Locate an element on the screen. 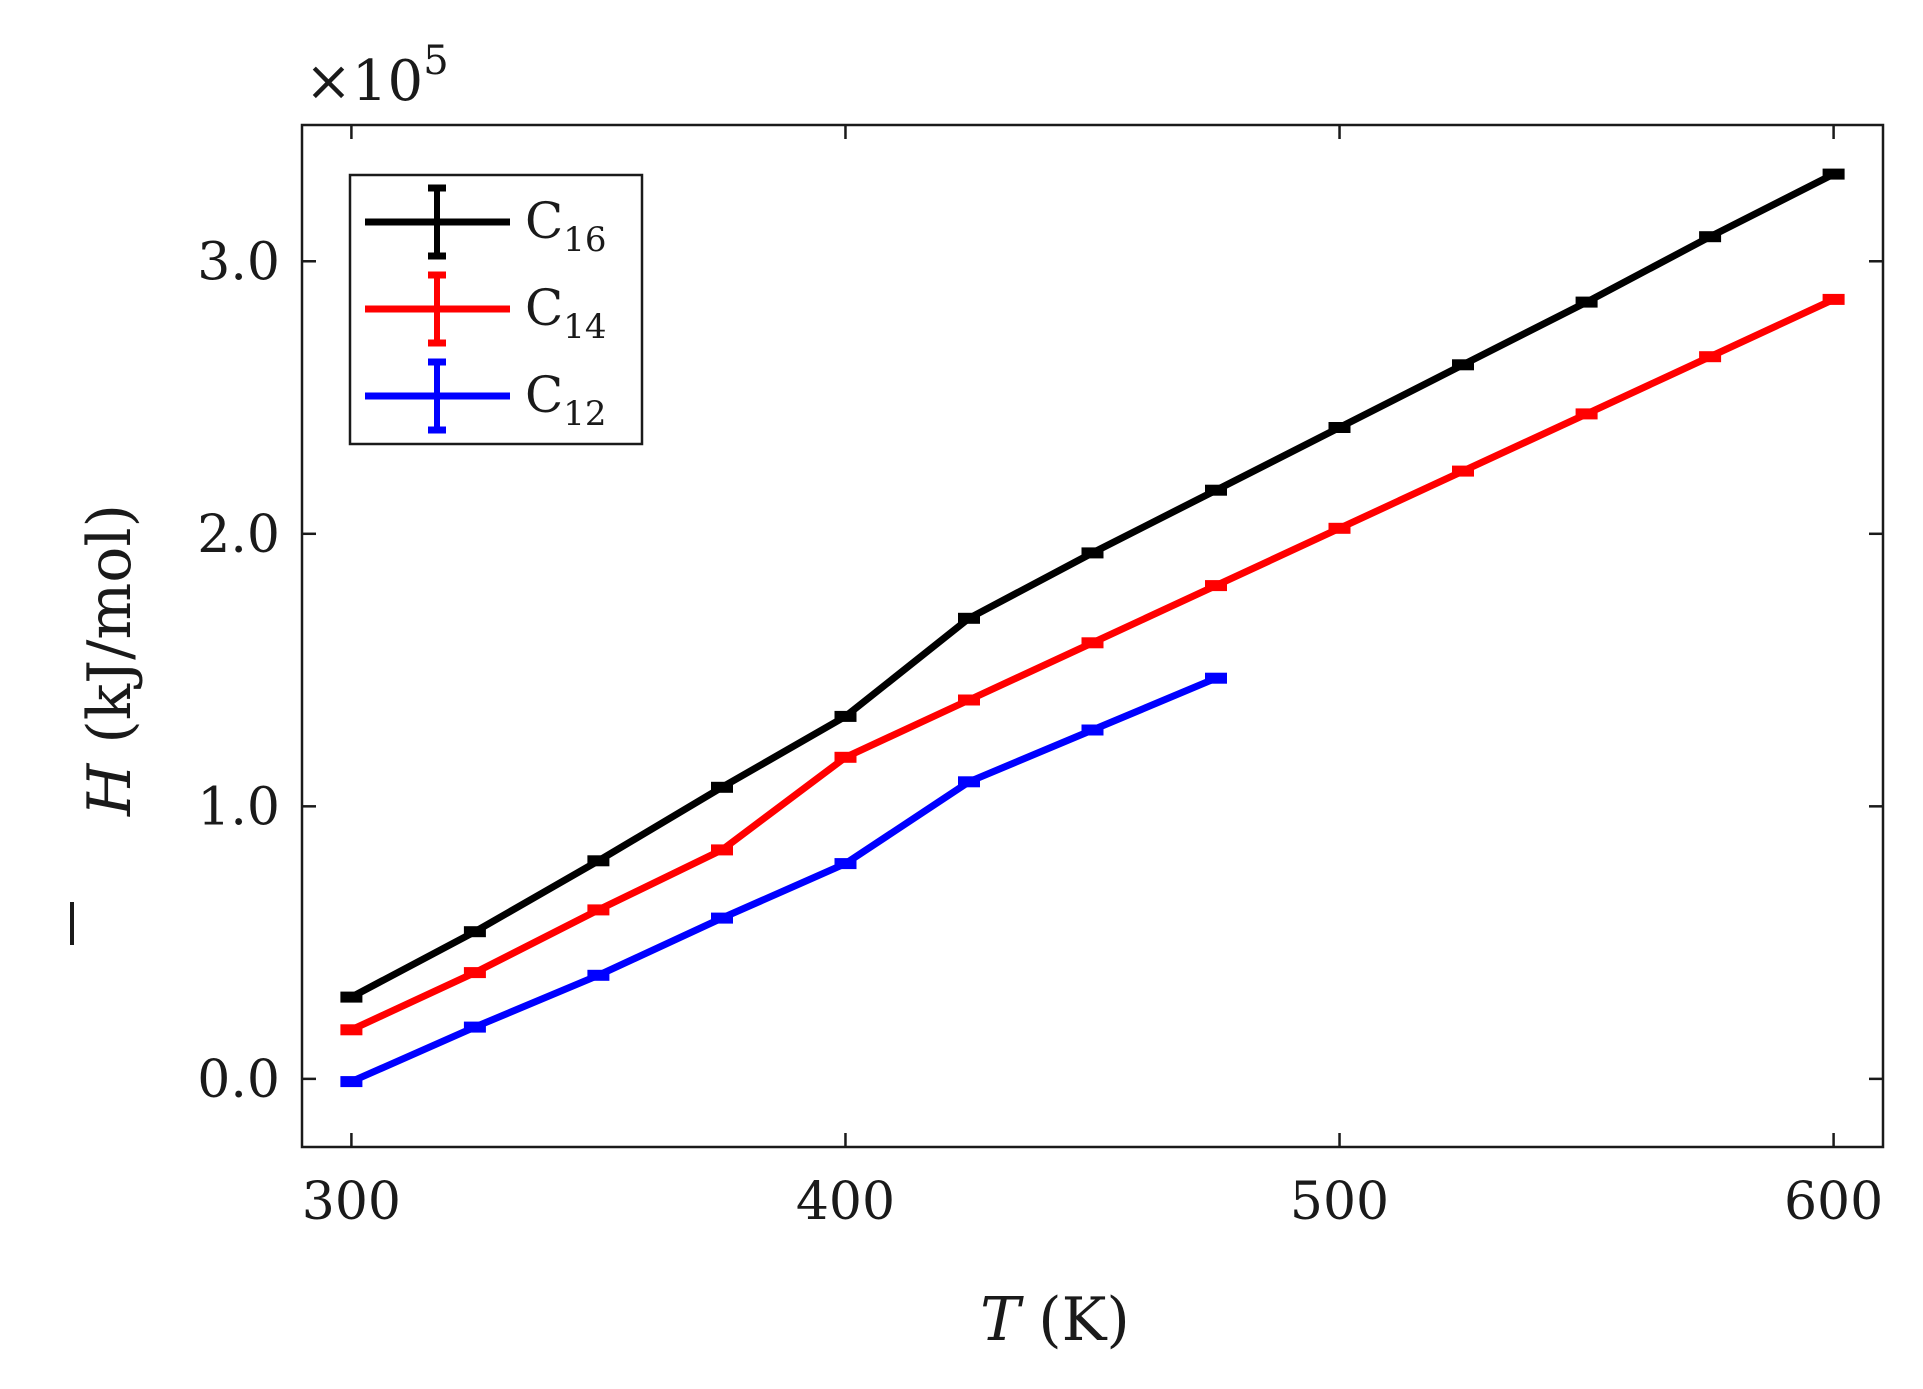 The width and height of the screenshot is (1923, 1389). x-axis-unit: (K) is located at coordinates (1084, 1320).